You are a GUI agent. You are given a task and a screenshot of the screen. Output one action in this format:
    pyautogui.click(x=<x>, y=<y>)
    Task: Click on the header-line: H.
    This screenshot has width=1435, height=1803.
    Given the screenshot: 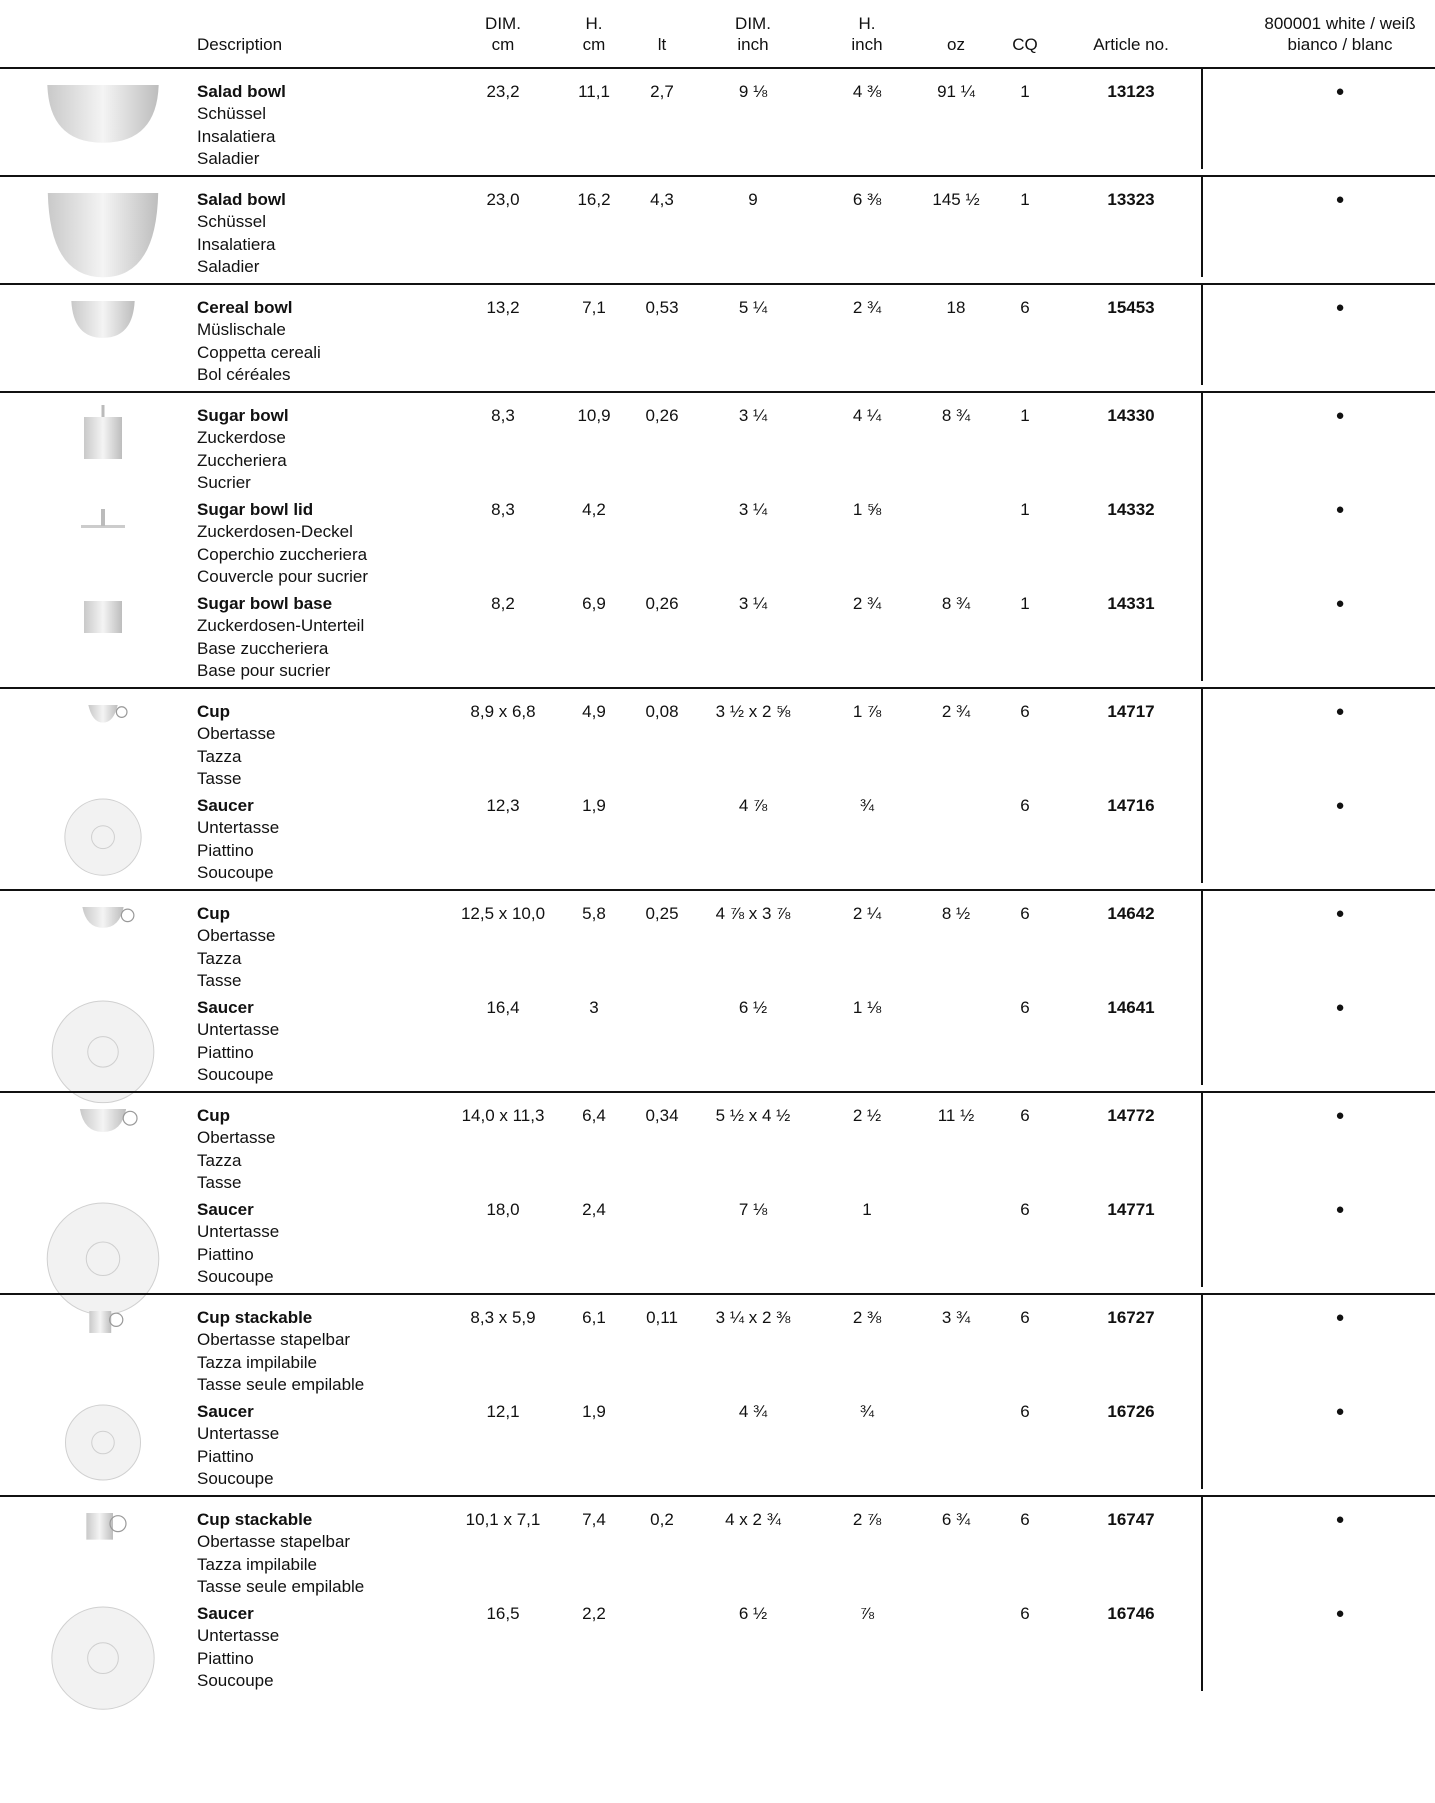 What is the action you would take?
    pyautogui.click(x=594, y=23)
    